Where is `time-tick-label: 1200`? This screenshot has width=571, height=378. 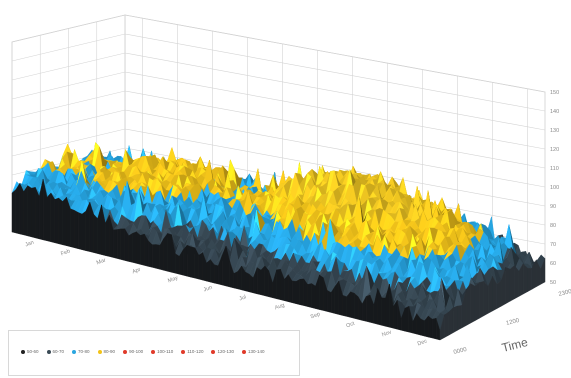 time-tick-label: 1200 is located at coordinates (513, 322).